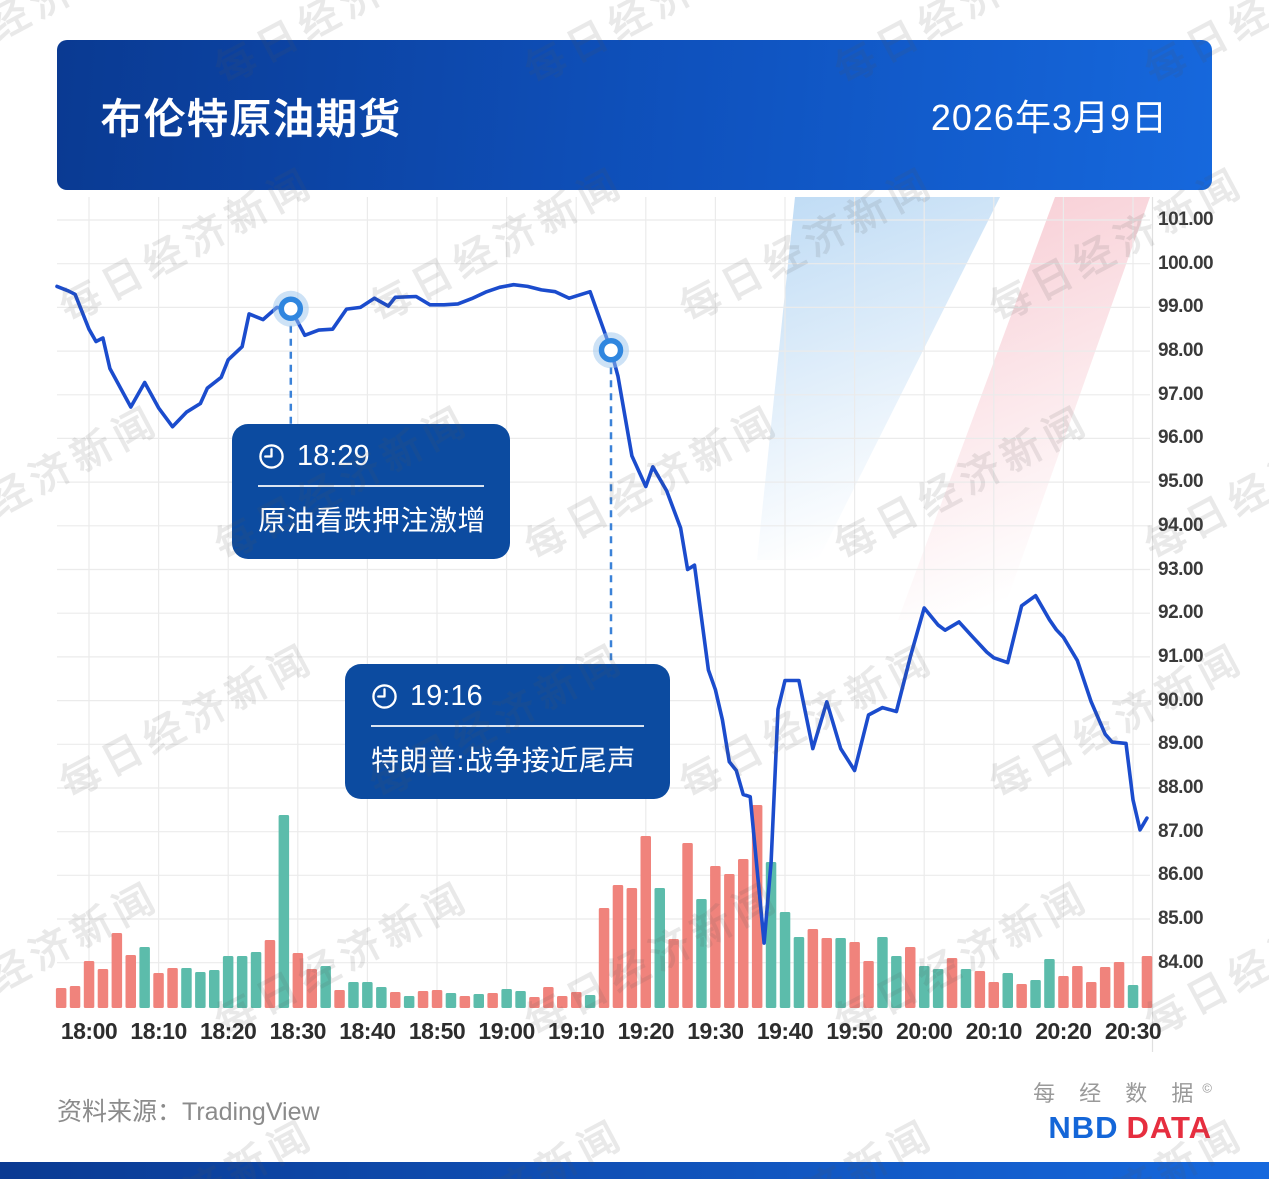 Image resolution: width=1269 pixels, height=1179 pixels. What do you see at coordinates (1181, 613) in the screenshot?
I see `y-axis-label: 92.00` at bounding box center [1181, 613].